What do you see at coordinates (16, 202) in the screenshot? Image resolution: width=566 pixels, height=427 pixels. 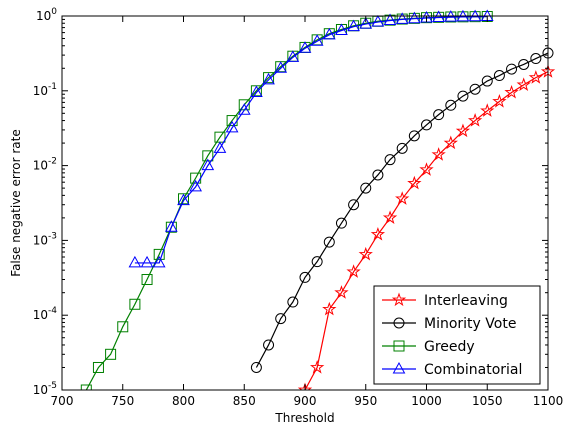 I see `y-axis-label: False negative error rate` at bounding box center [16, 202].